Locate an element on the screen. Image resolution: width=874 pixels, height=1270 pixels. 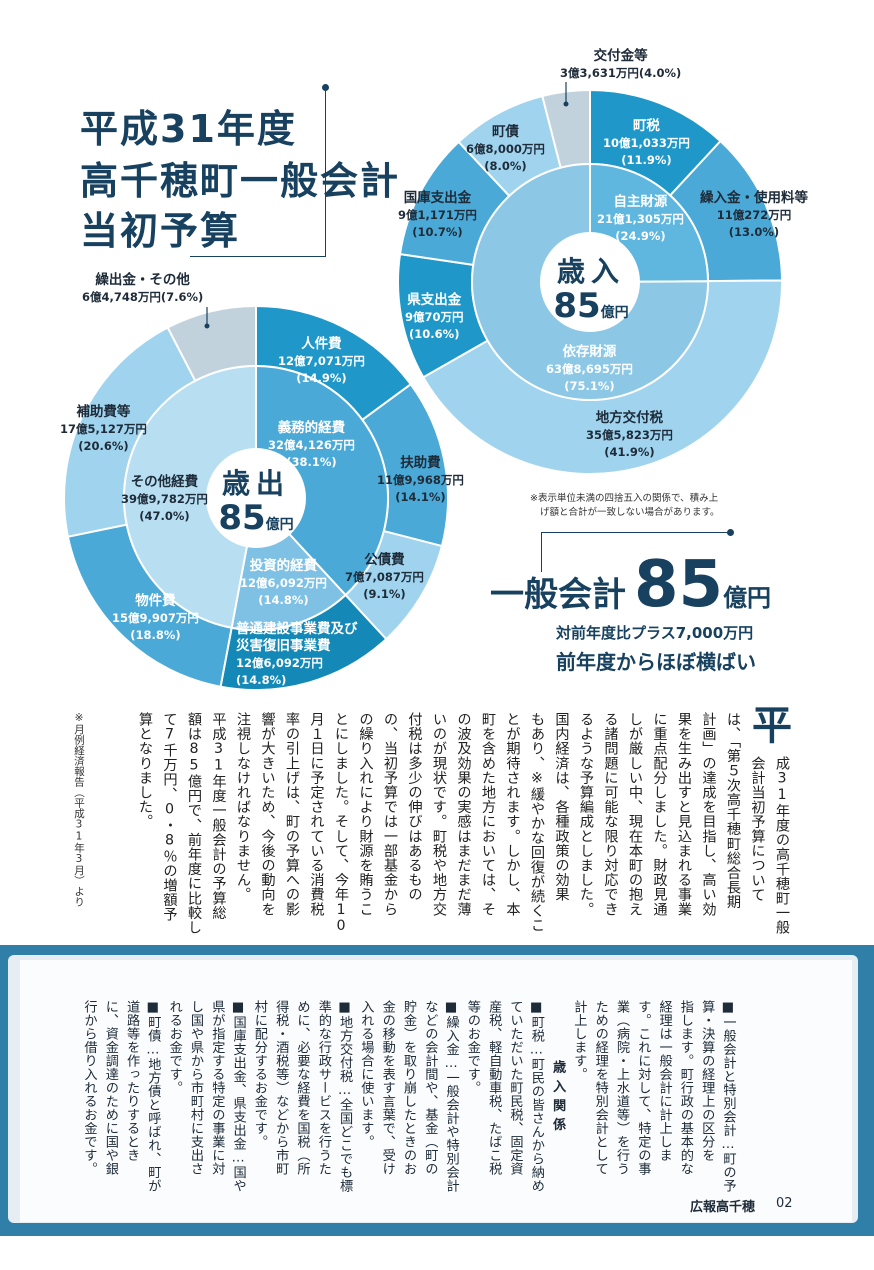
glossary-column: ■地方交付税…全国どこでも標 is located at coordinates (345, 1096).